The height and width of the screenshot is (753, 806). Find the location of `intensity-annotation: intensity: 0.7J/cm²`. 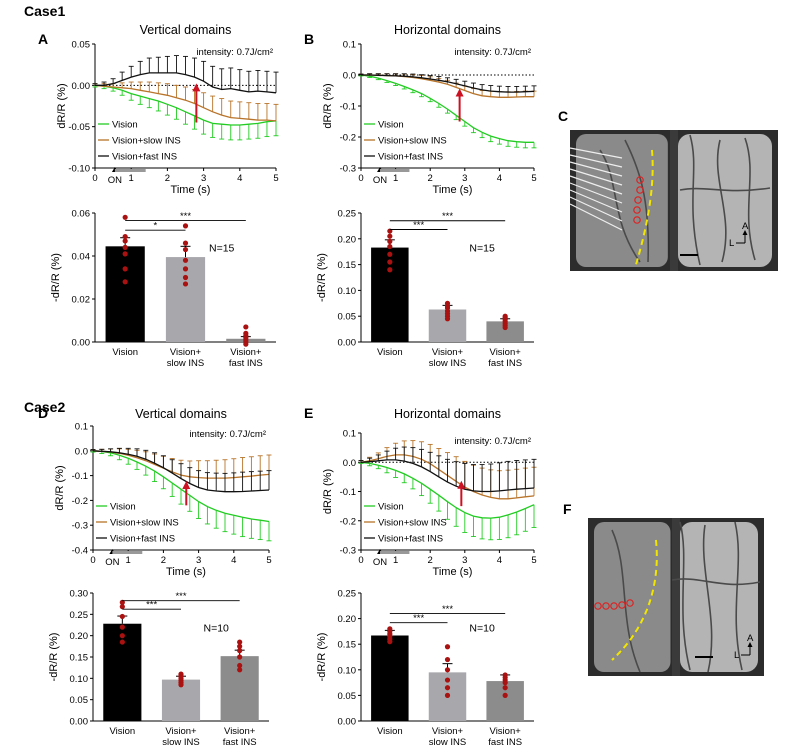

intensity-annotation: intensity: 0.7J/cm² is located at coordinates (227, 434).